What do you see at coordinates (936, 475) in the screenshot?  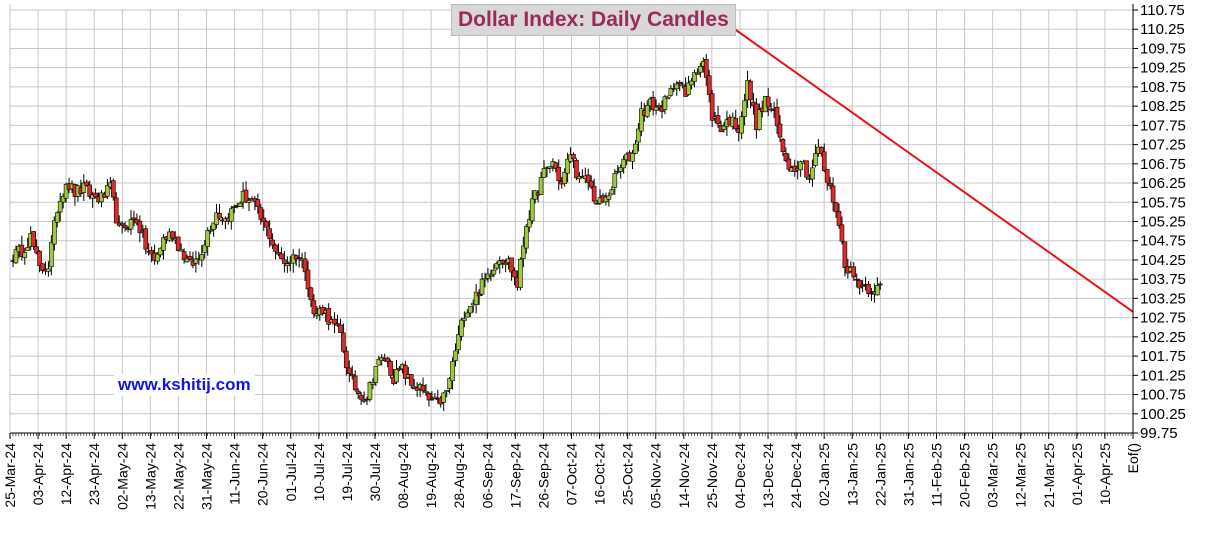 I see `x-tick-label: 11-Feb-25` at bounding box center [936, 475].